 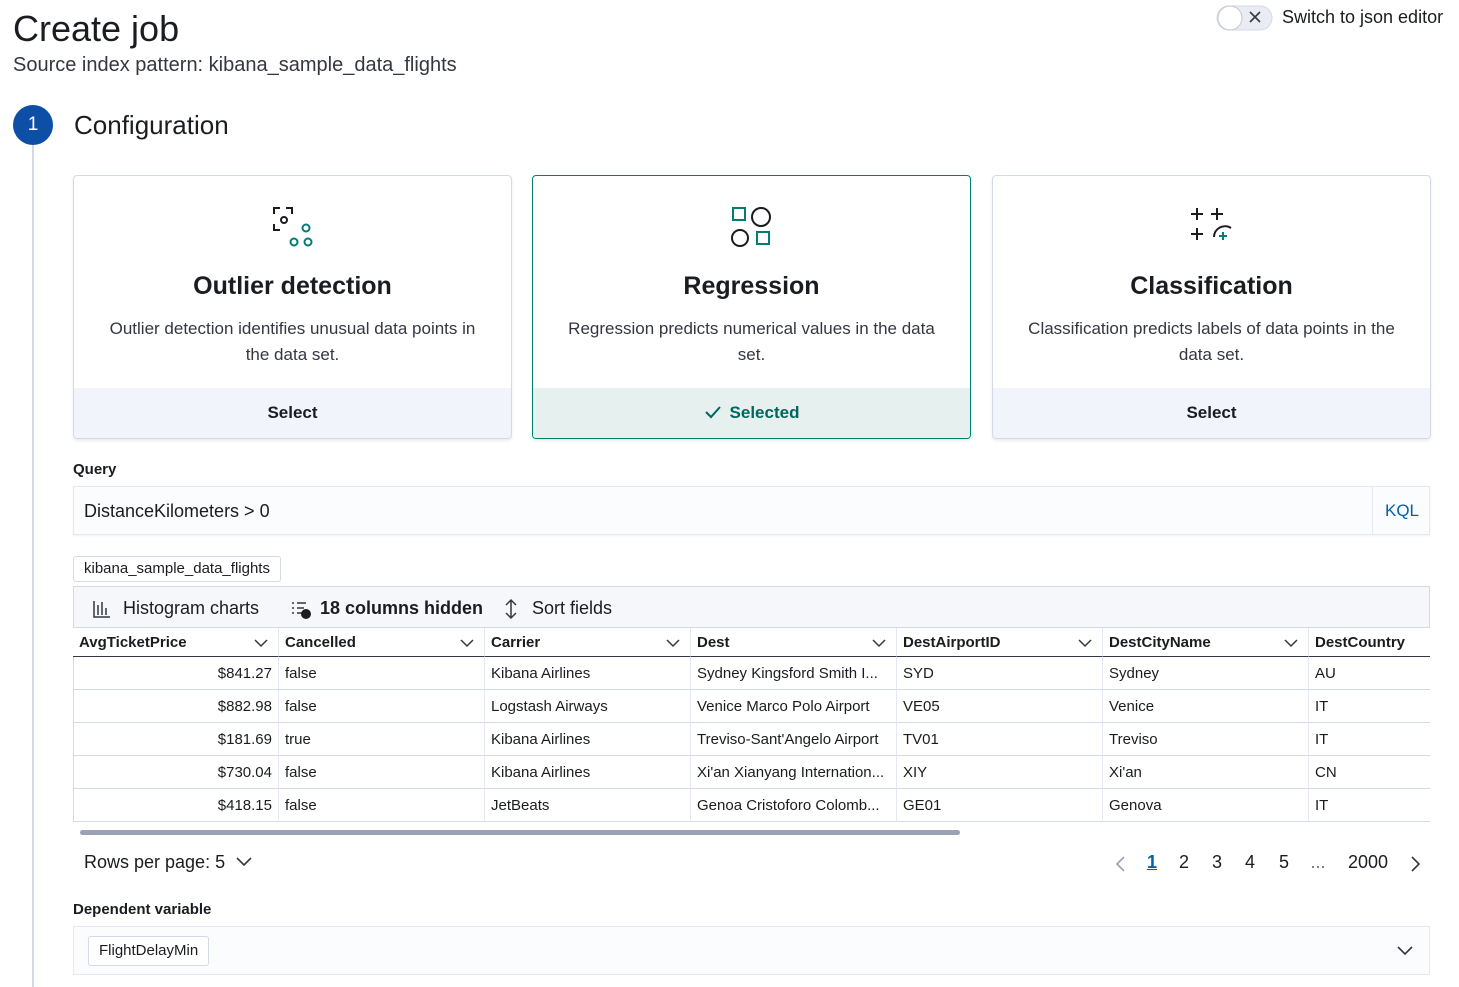 What do you see at coordinates (101, 609) in the screenshot?
I see `histogram-icon` at bounding box center [101, 609].